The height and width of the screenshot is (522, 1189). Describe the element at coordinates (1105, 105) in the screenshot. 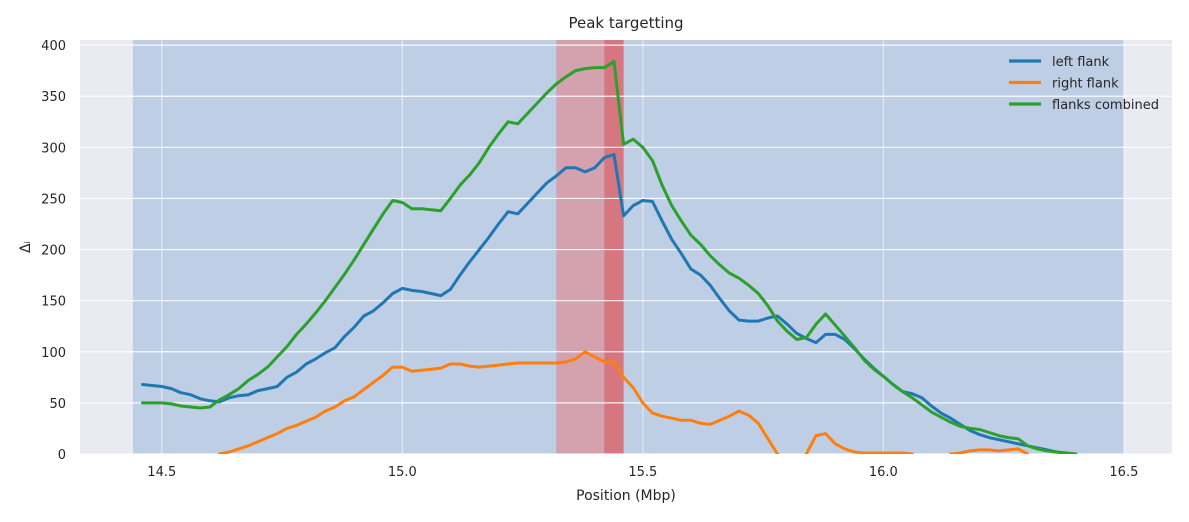

I see `legend-label: flanks combined` at that location.